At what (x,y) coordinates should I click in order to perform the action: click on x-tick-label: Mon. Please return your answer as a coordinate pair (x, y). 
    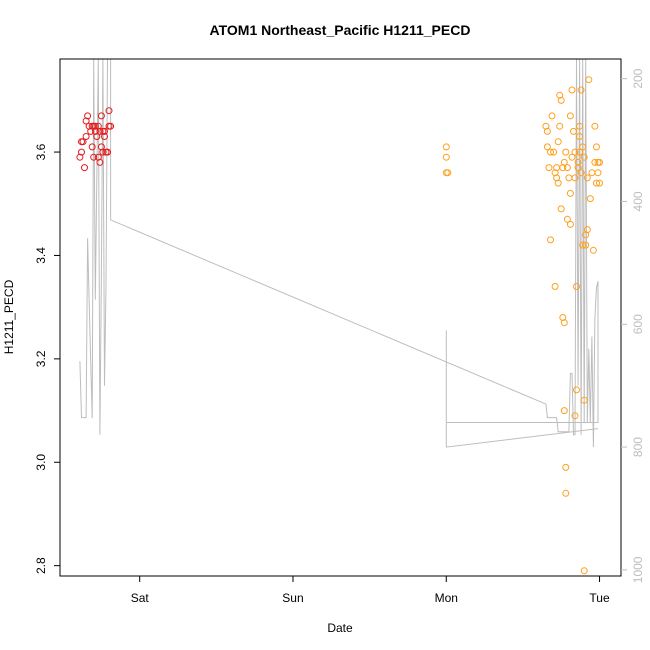
    Looking at the image, I should click on (446, 598).